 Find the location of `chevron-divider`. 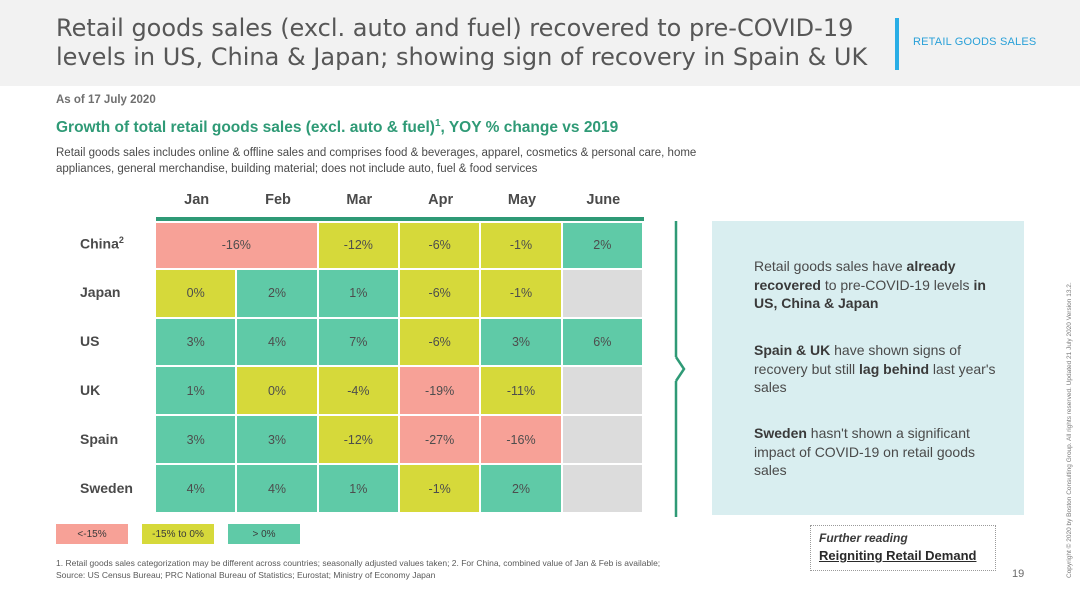

chevron-divider is located at coordinates (680, 369).